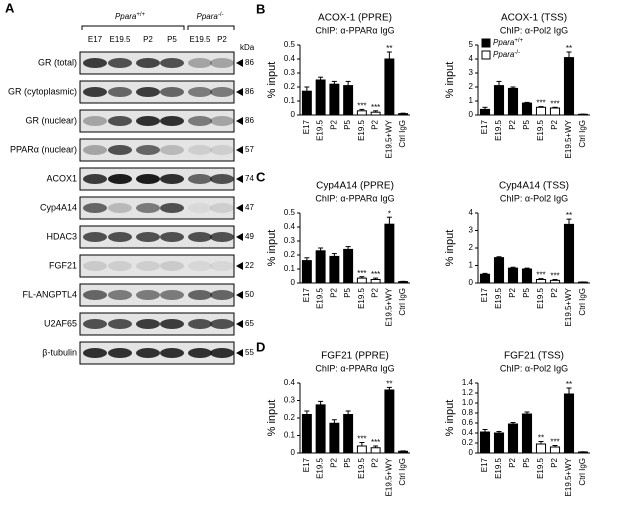 Image resolution: width=617 pixels, height=509 pixels. What do you see at coordinates (355, 356) in the screenshot?
I see `chart-title: FGF21 (PPRE)` at bounding box center [355, 356].